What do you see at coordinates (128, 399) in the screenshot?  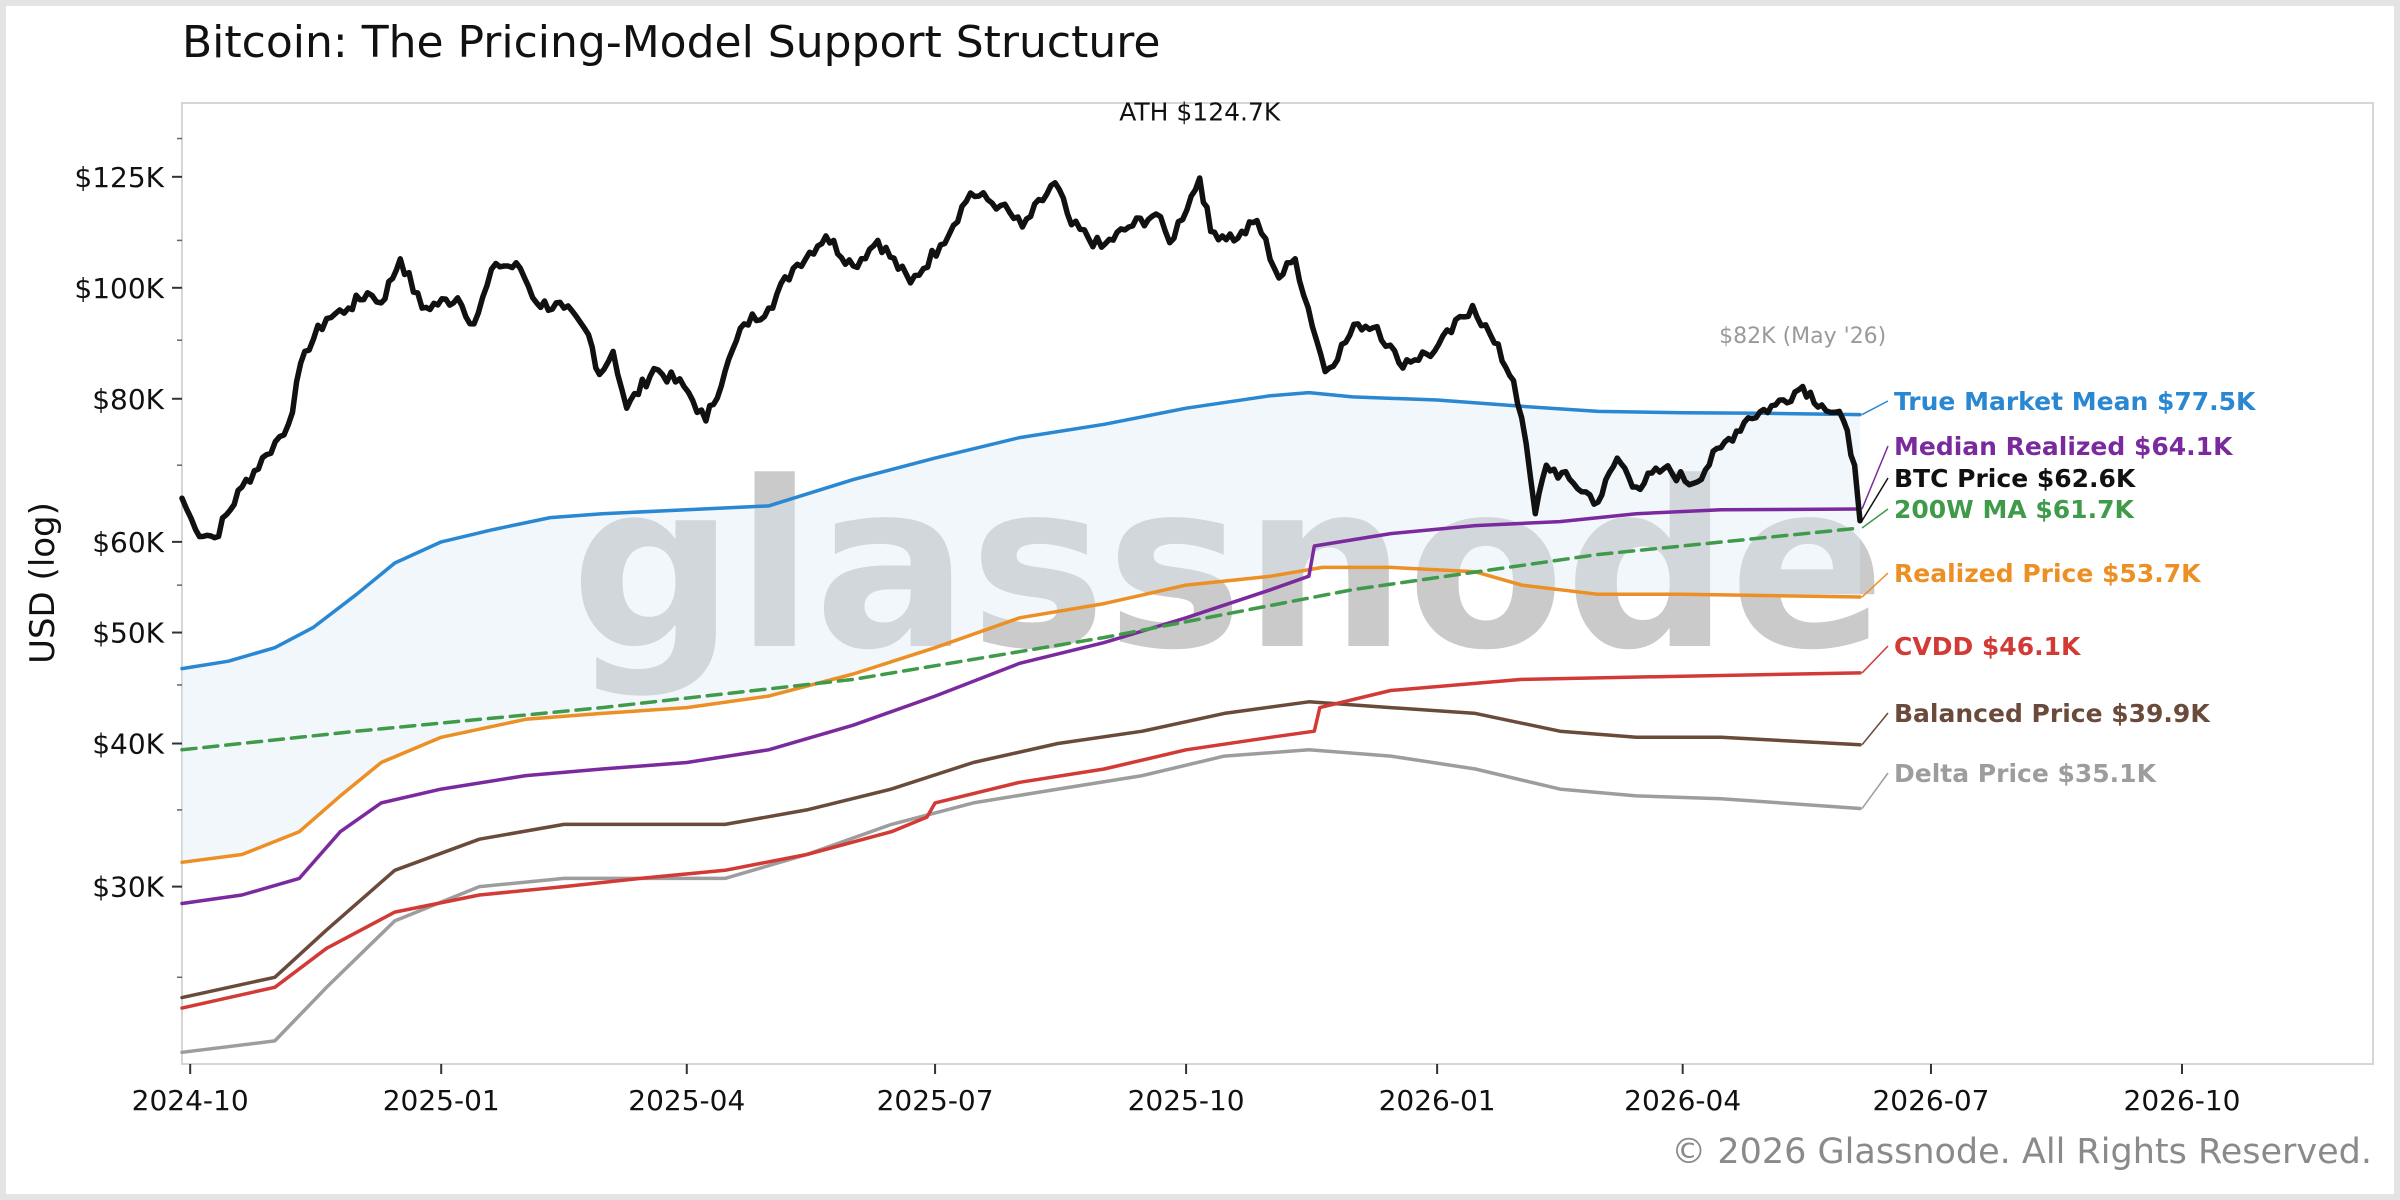 I see `y-tick-label-80000: $80K` at bounding box center [128, 399].